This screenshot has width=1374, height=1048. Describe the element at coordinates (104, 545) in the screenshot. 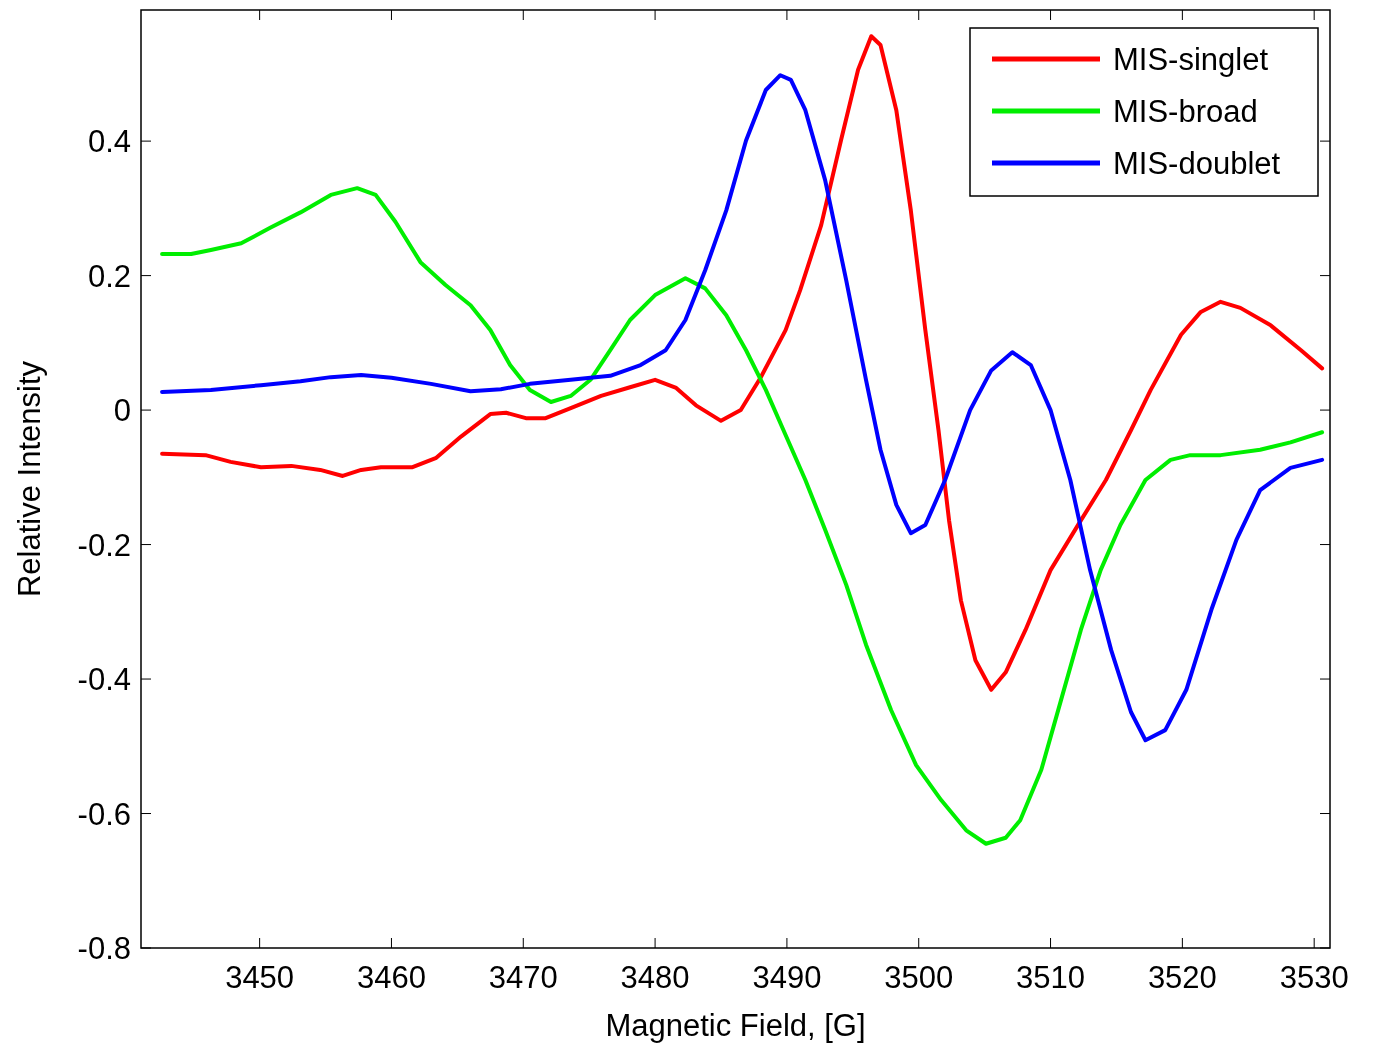

I see `y-tick-label: -0.2` at that location.